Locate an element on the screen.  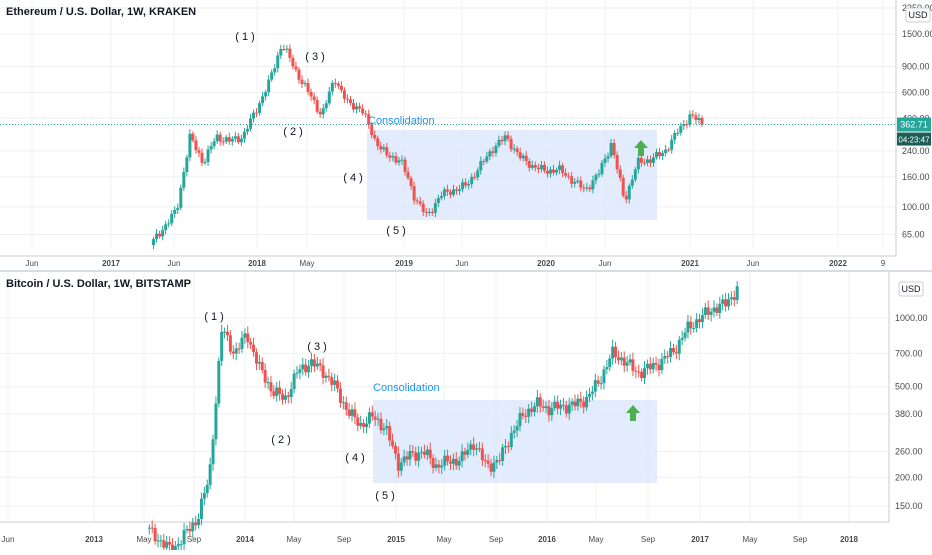
up-arrow-icon is located at coordinates (633, 413).